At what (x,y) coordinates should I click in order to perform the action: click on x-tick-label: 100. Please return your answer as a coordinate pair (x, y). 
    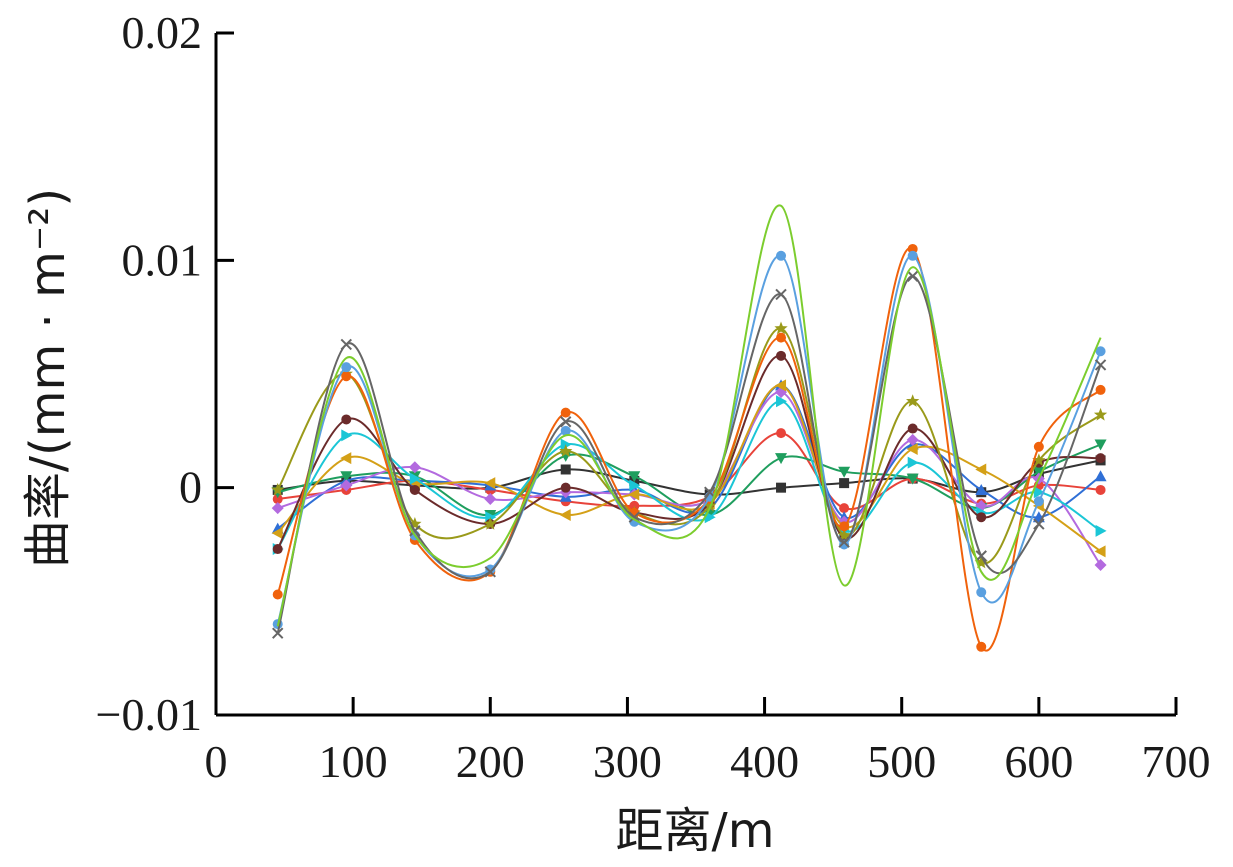
    Looking at the image, I should click on (353, 761).